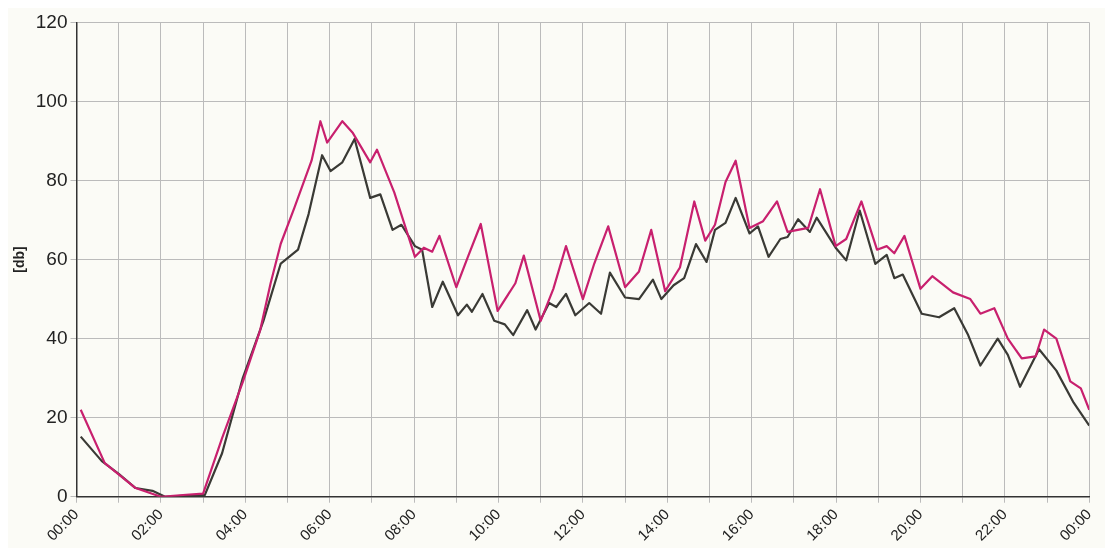 This screenshot has height=556, width=1113. What do you see at coordinates (57, 337) in the screenshot?
I see `y-tick-label: 40` at bounding box center [57, 337].